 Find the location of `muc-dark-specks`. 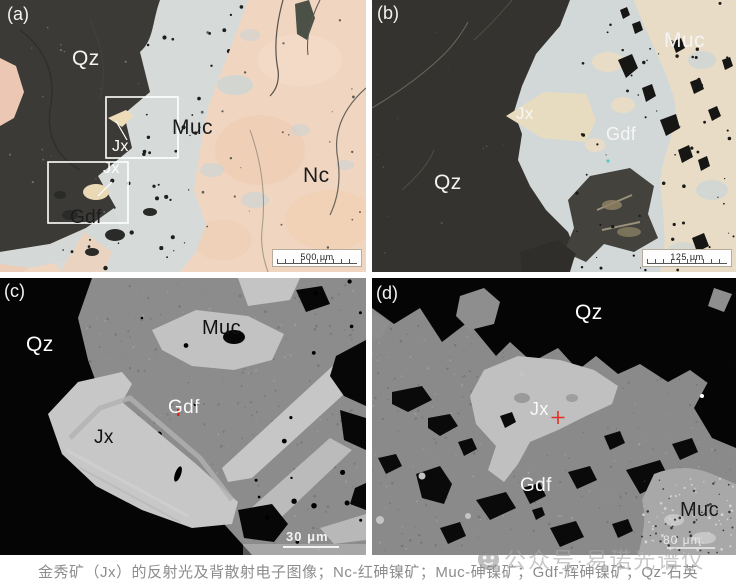

muc-dark-specks is located at coordinates (687, 516).